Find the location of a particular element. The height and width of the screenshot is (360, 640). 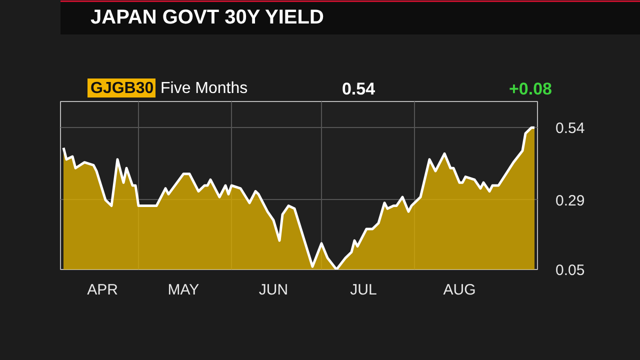

x-tick-label: AUG is located at coordinates (459, 290).